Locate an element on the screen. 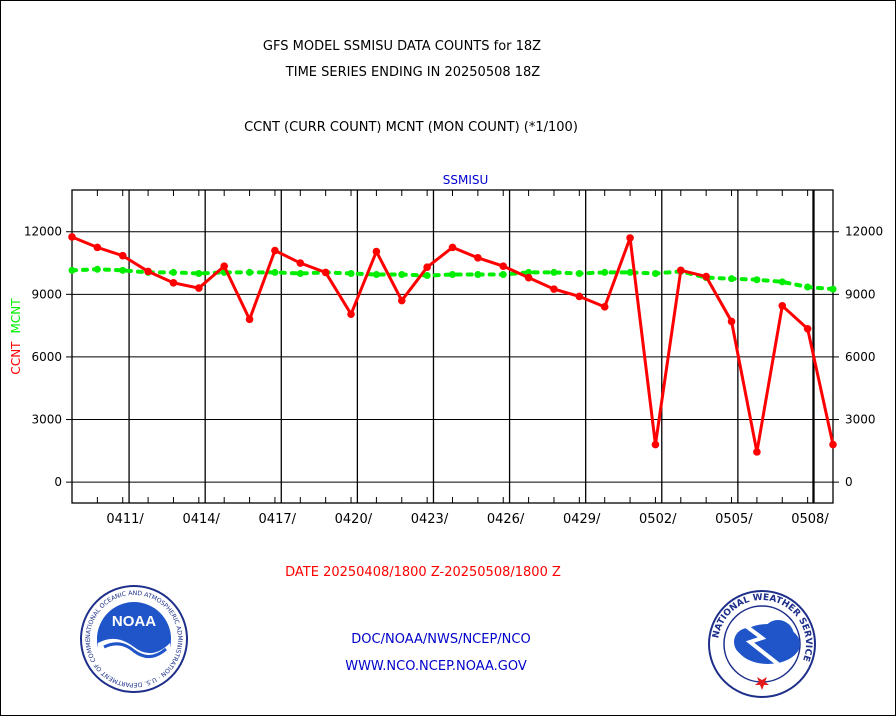  panel-label: SSMISU is located at coordinates (466, 180).